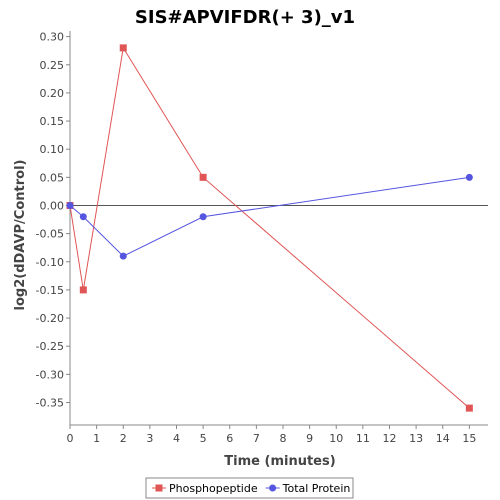 This screenshot has width=500, height=500. I want to click on y-tick-label: 0.20, so click(52, 93).